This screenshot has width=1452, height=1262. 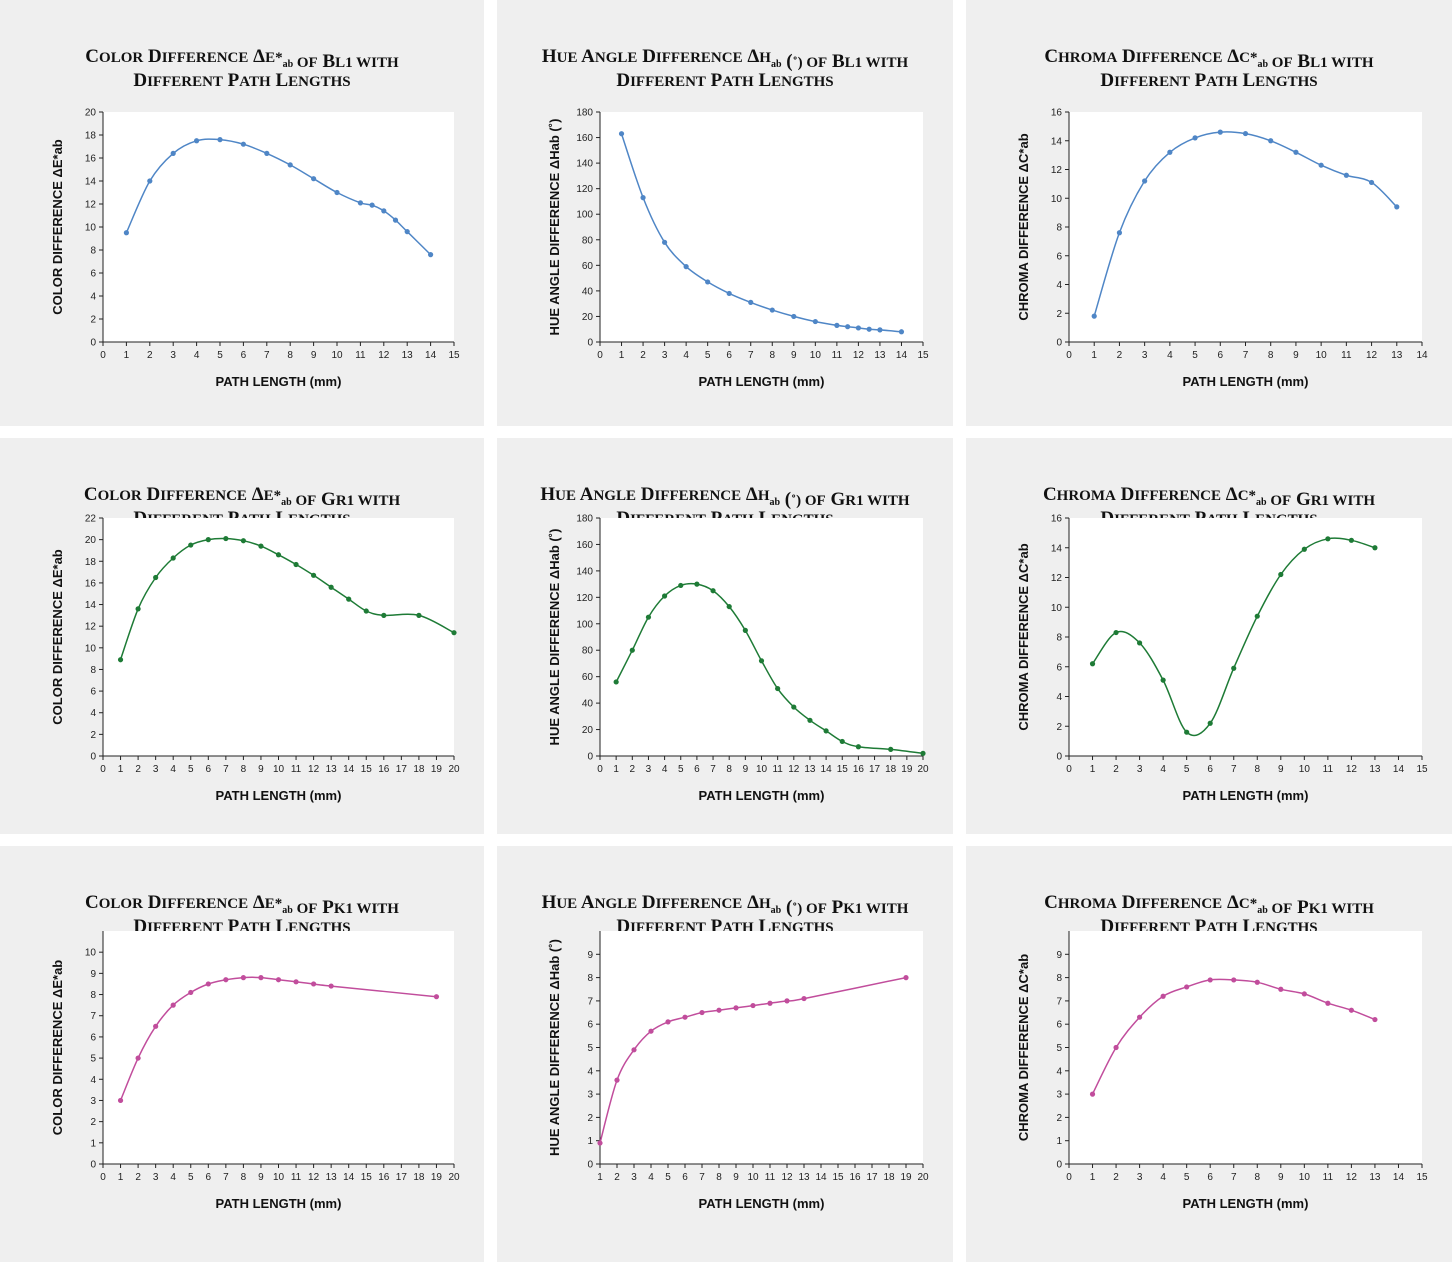 What do you see at coordinates (816, 355) in the screenshot?
I see `x-tick-label: 10` at bounding box center [816, 355].